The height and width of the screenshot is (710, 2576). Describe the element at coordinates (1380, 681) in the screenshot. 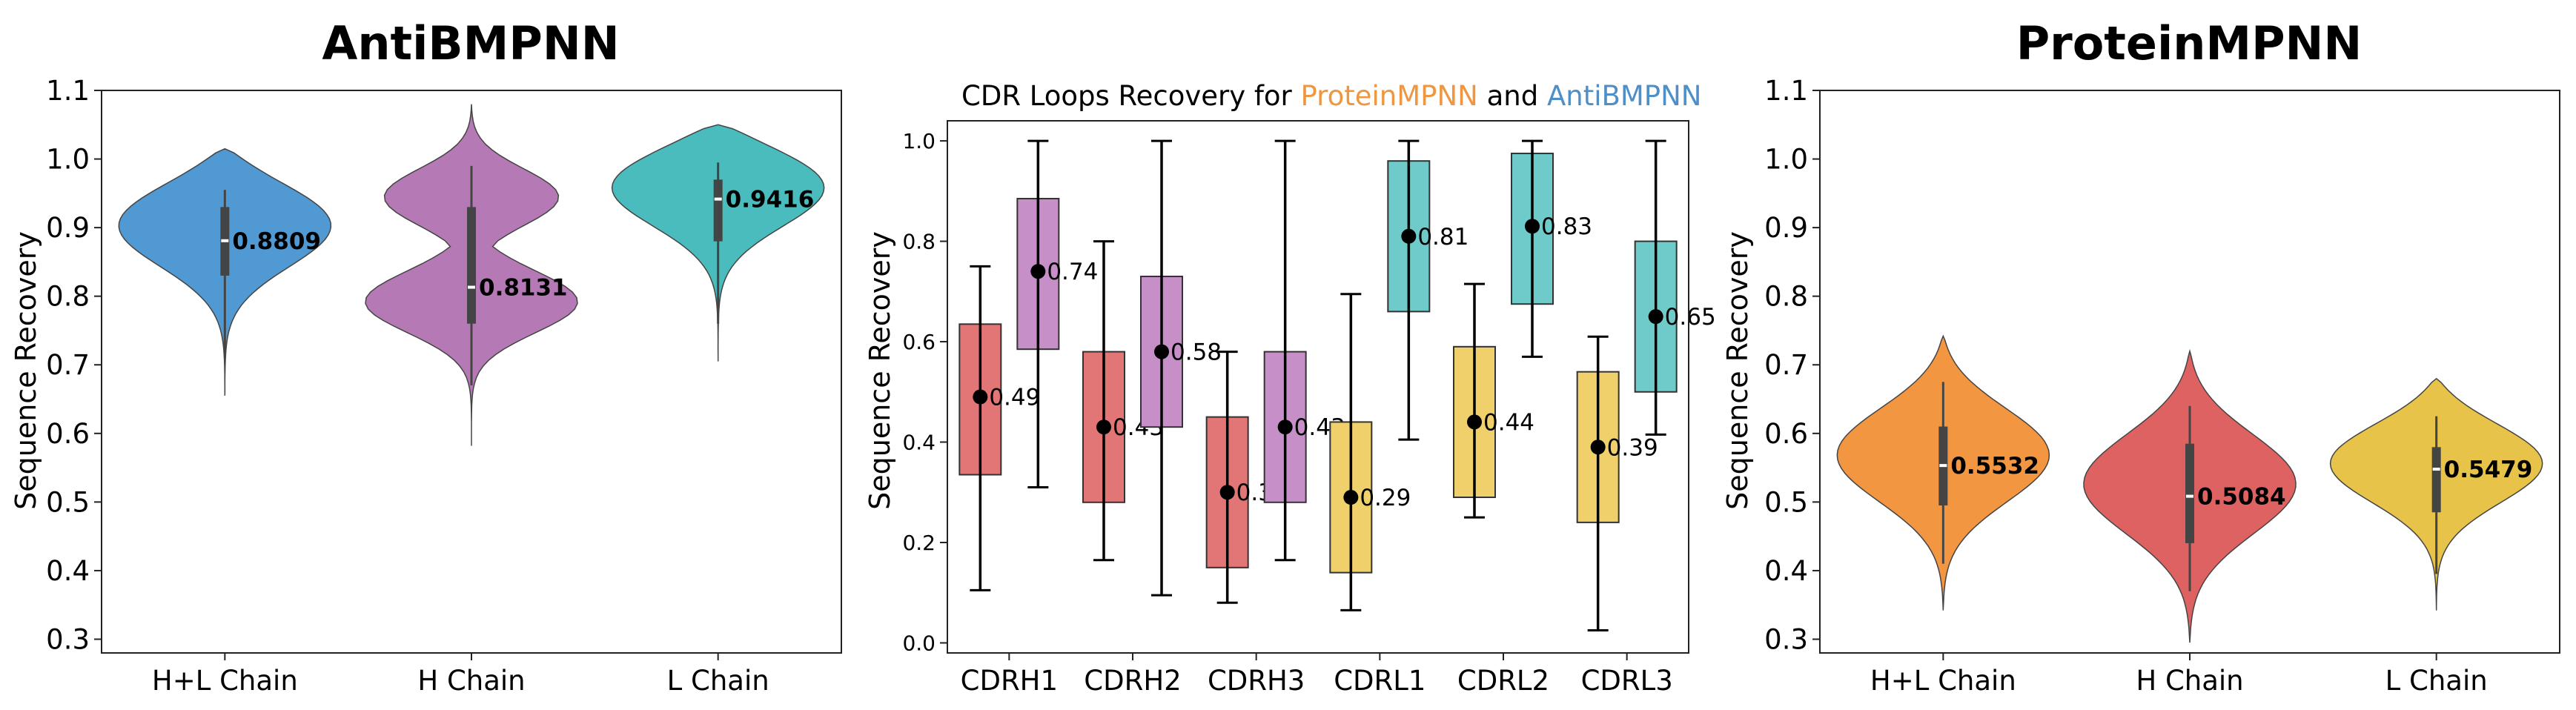

I see `x-tick-label: CDRL1` at that location.